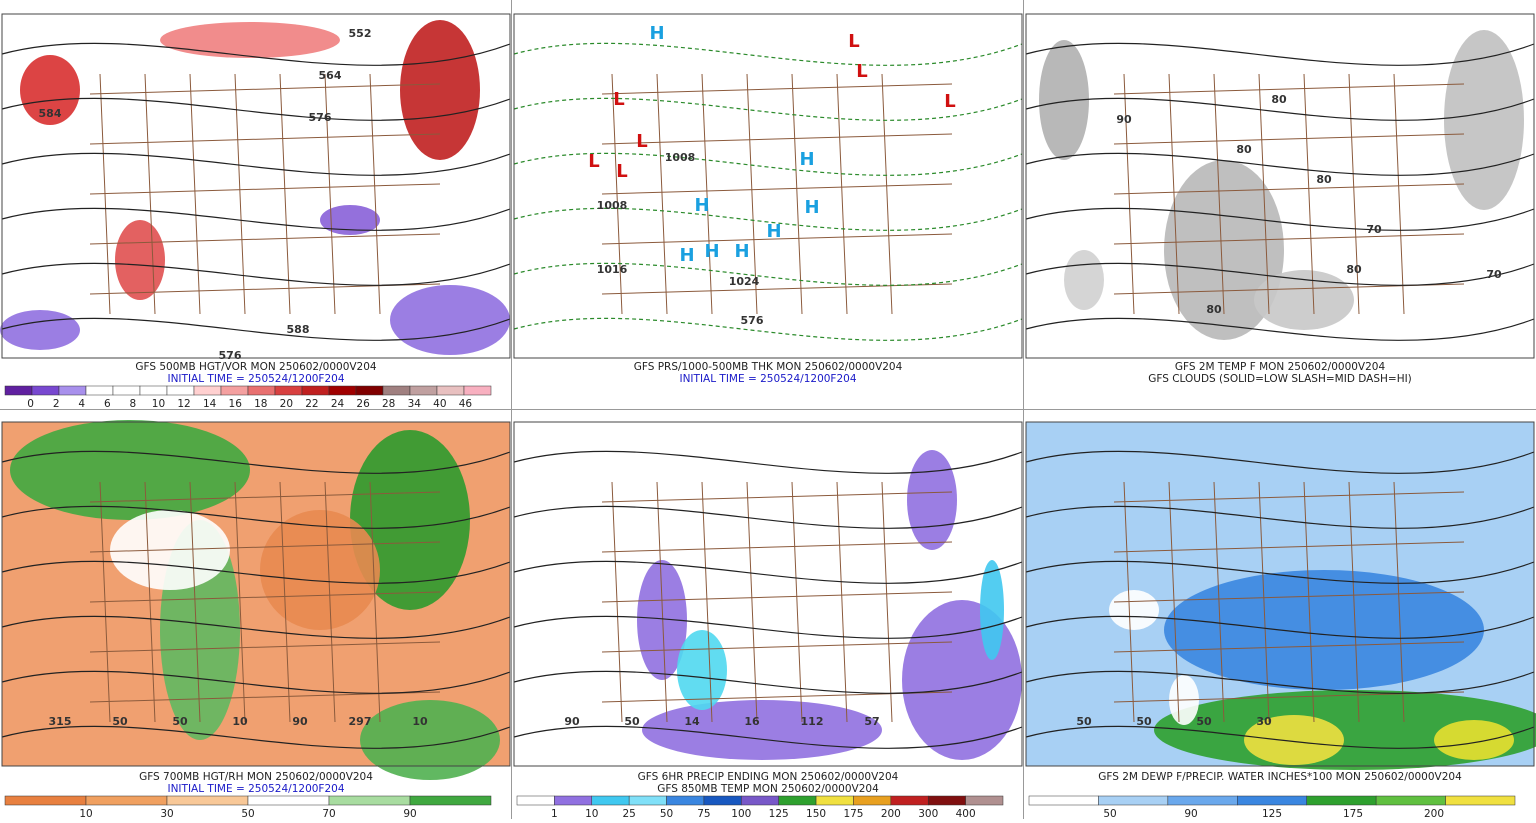  What do you see at coordinates (50, 113) in the screenshot?
I see `map-label: 584` at bounding box center [50, 113].